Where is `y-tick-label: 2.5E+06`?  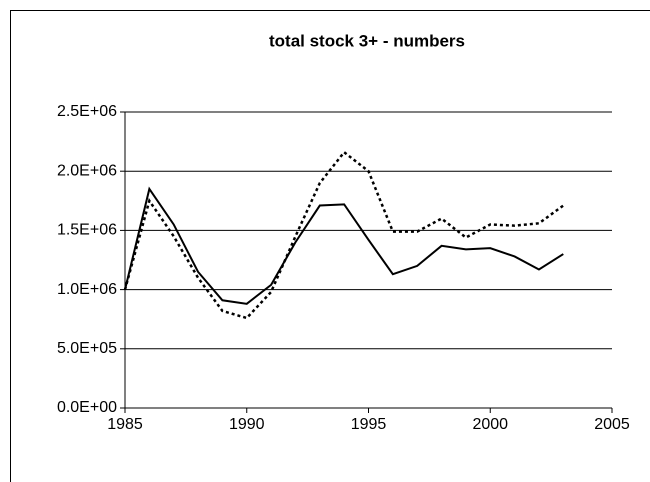 y-tick-label: 2.5E+06 is located at coordinates (87, 111).